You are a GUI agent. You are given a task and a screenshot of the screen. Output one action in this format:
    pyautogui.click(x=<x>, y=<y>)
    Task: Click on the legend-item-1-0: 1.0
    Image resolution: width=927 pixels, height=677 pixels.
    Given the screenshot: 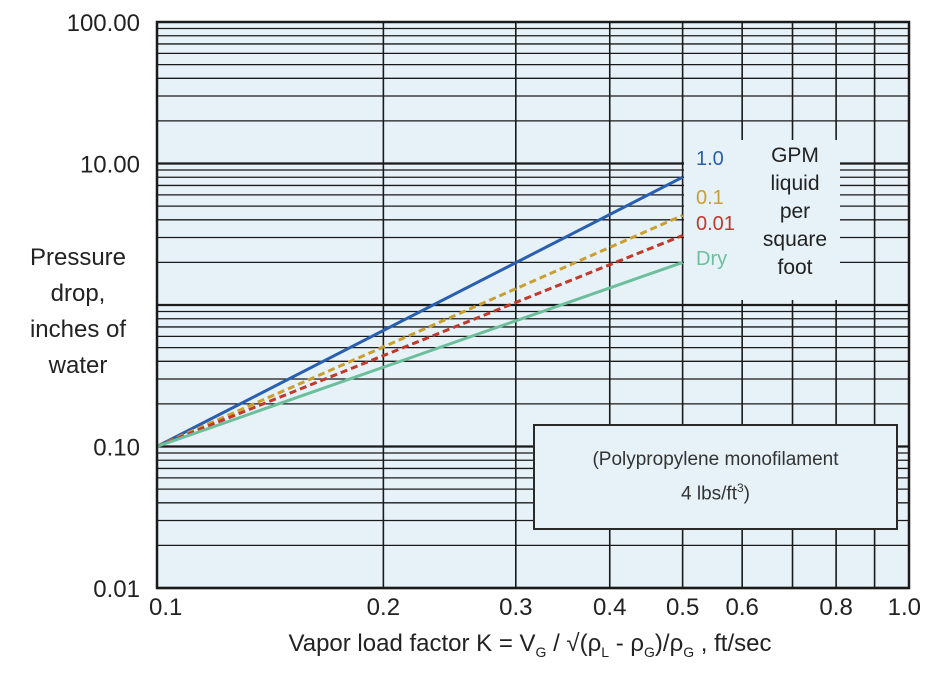 What is the action you would take?
    pyautogui.click(x=710, y=159)
    